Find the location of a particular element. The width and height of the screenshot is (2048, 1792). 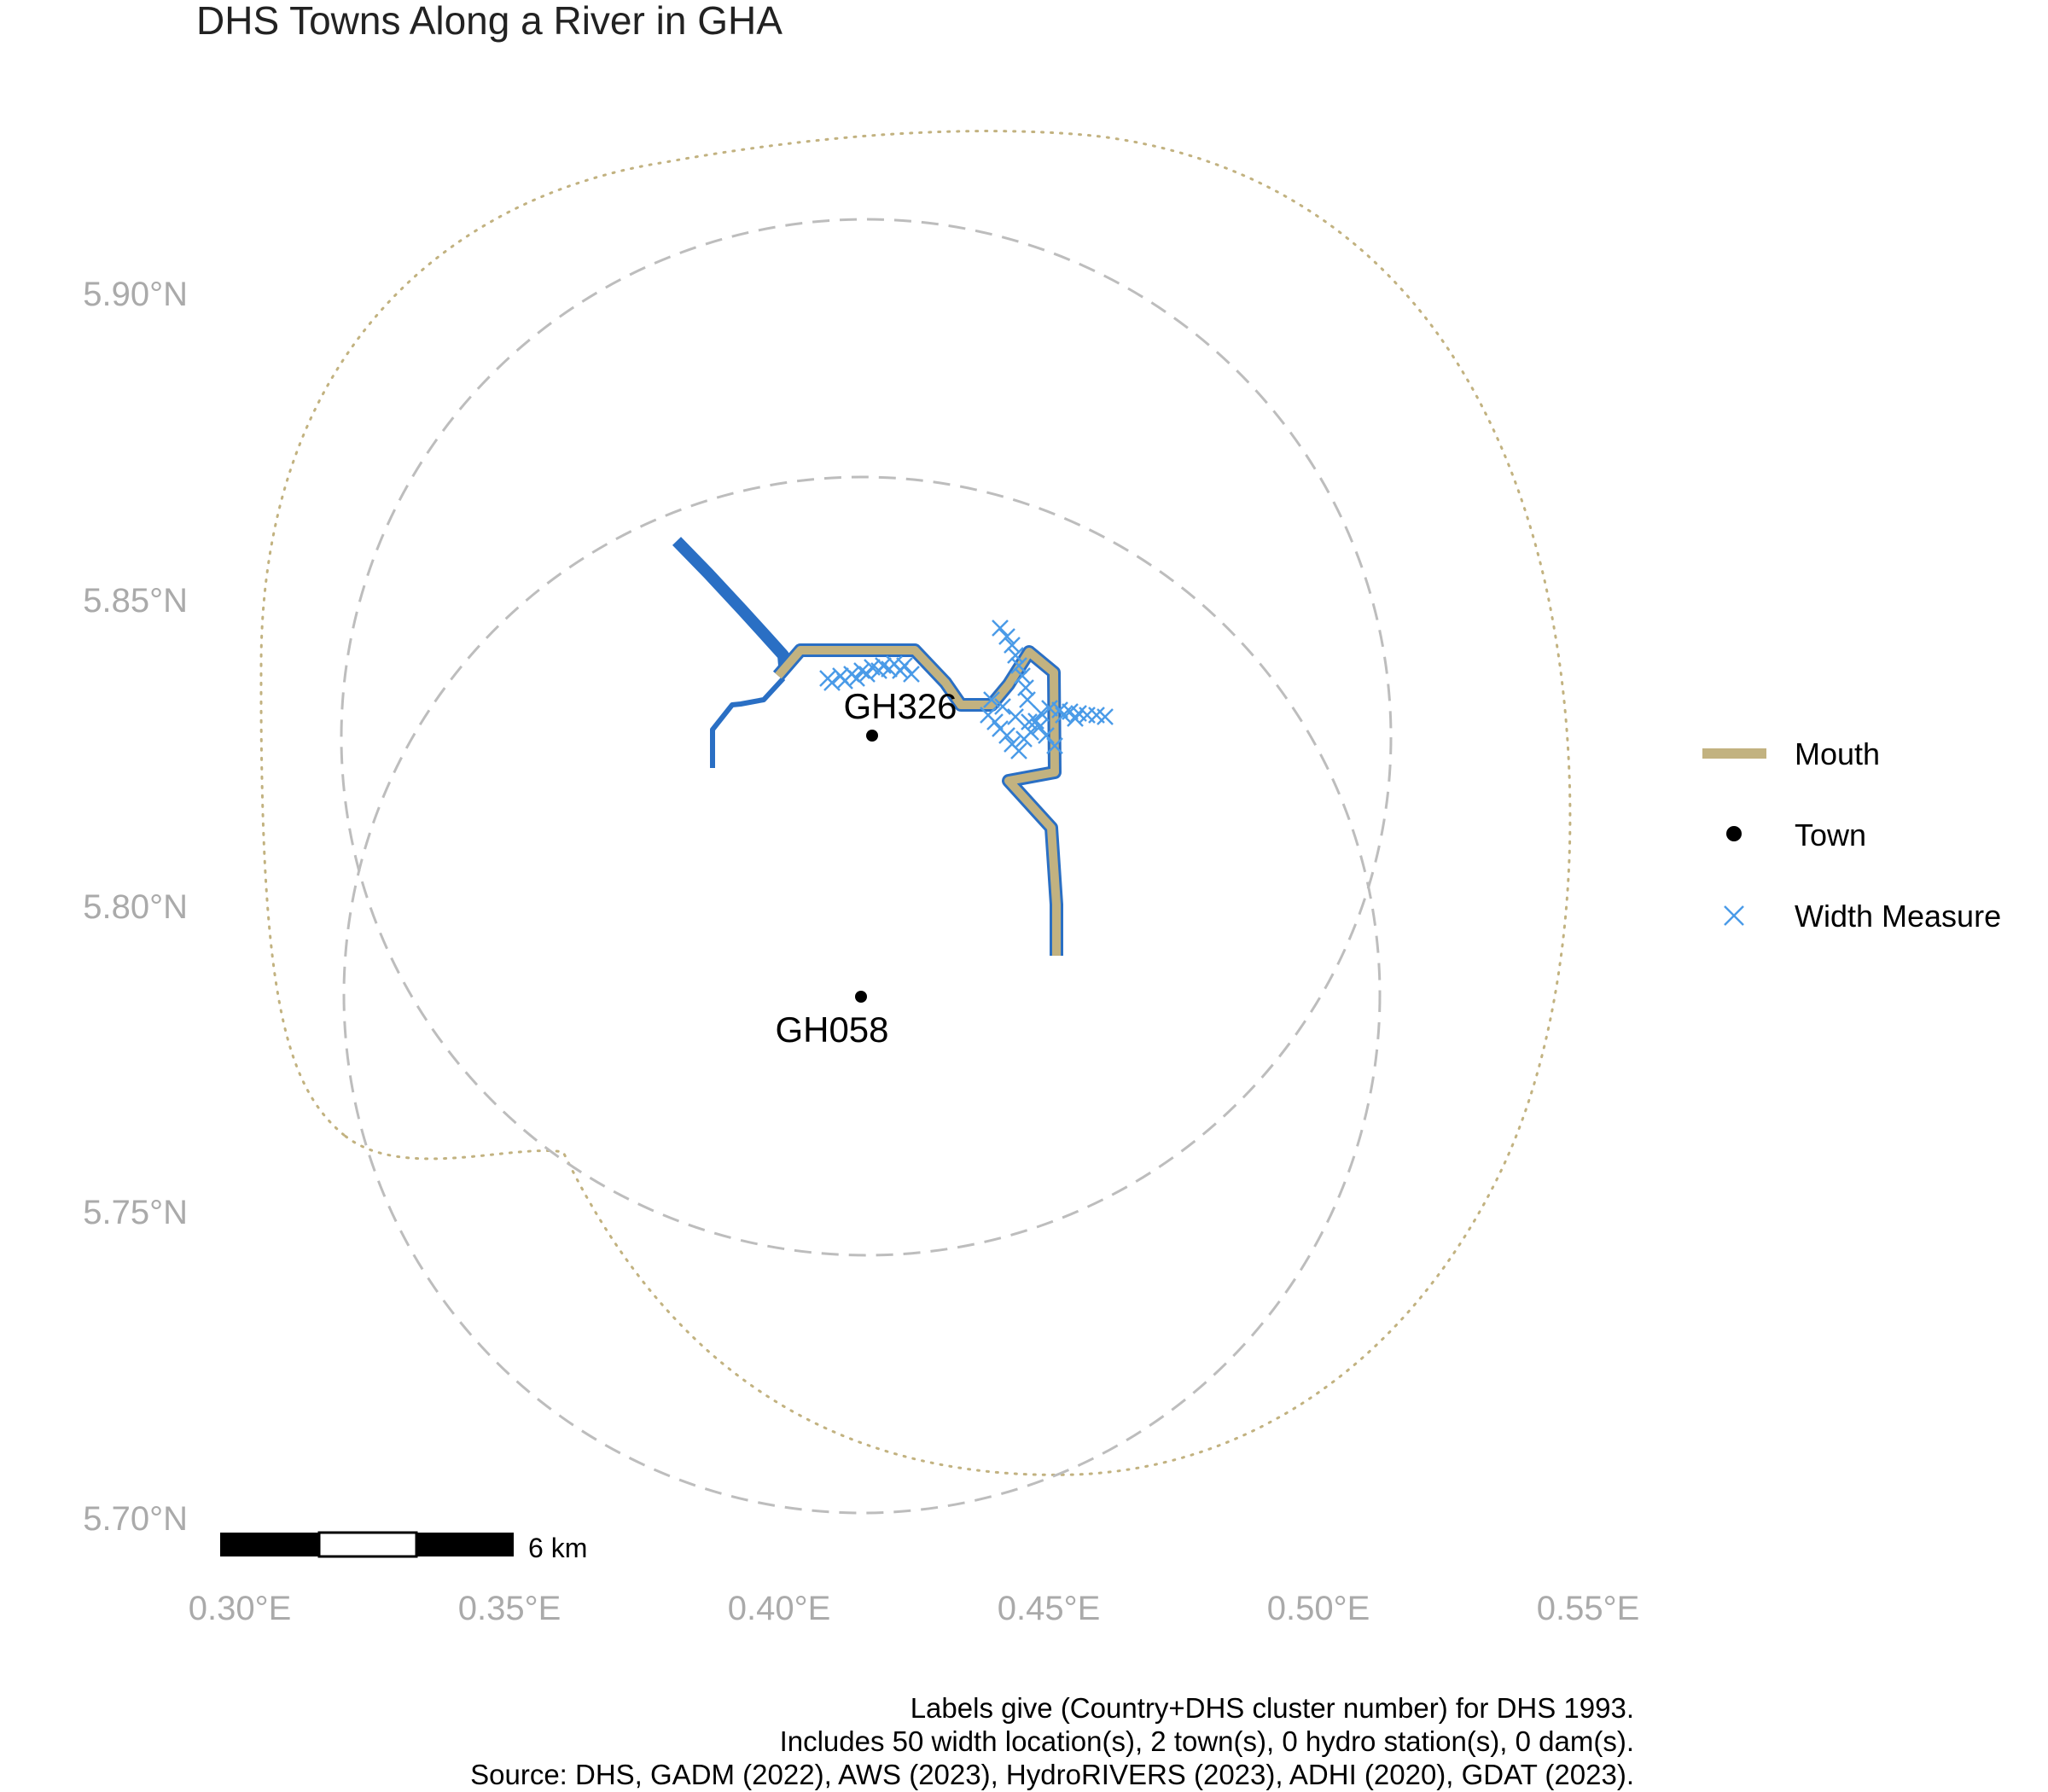

y-tick-label: 5.90°N is located at coordinates (135, 294).